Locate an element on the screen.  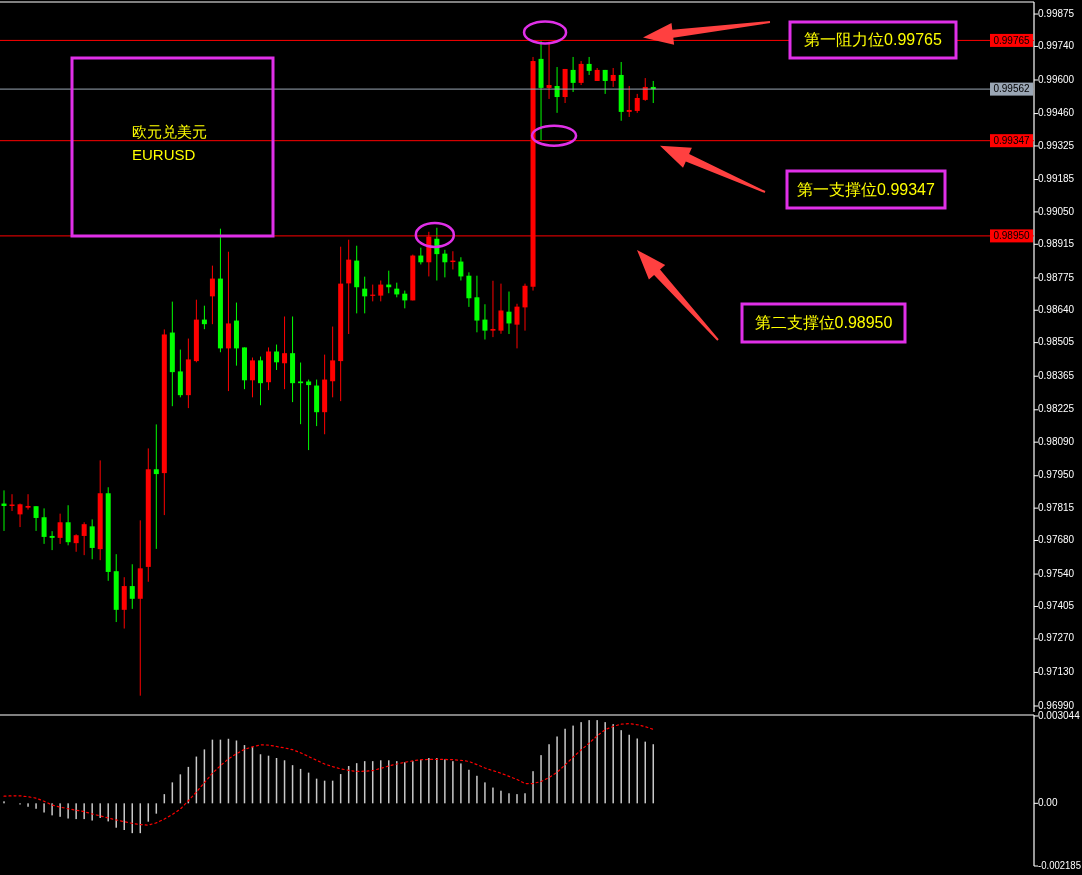
y-tick-label: 0.97405 is located at coordinates (1056, 606).